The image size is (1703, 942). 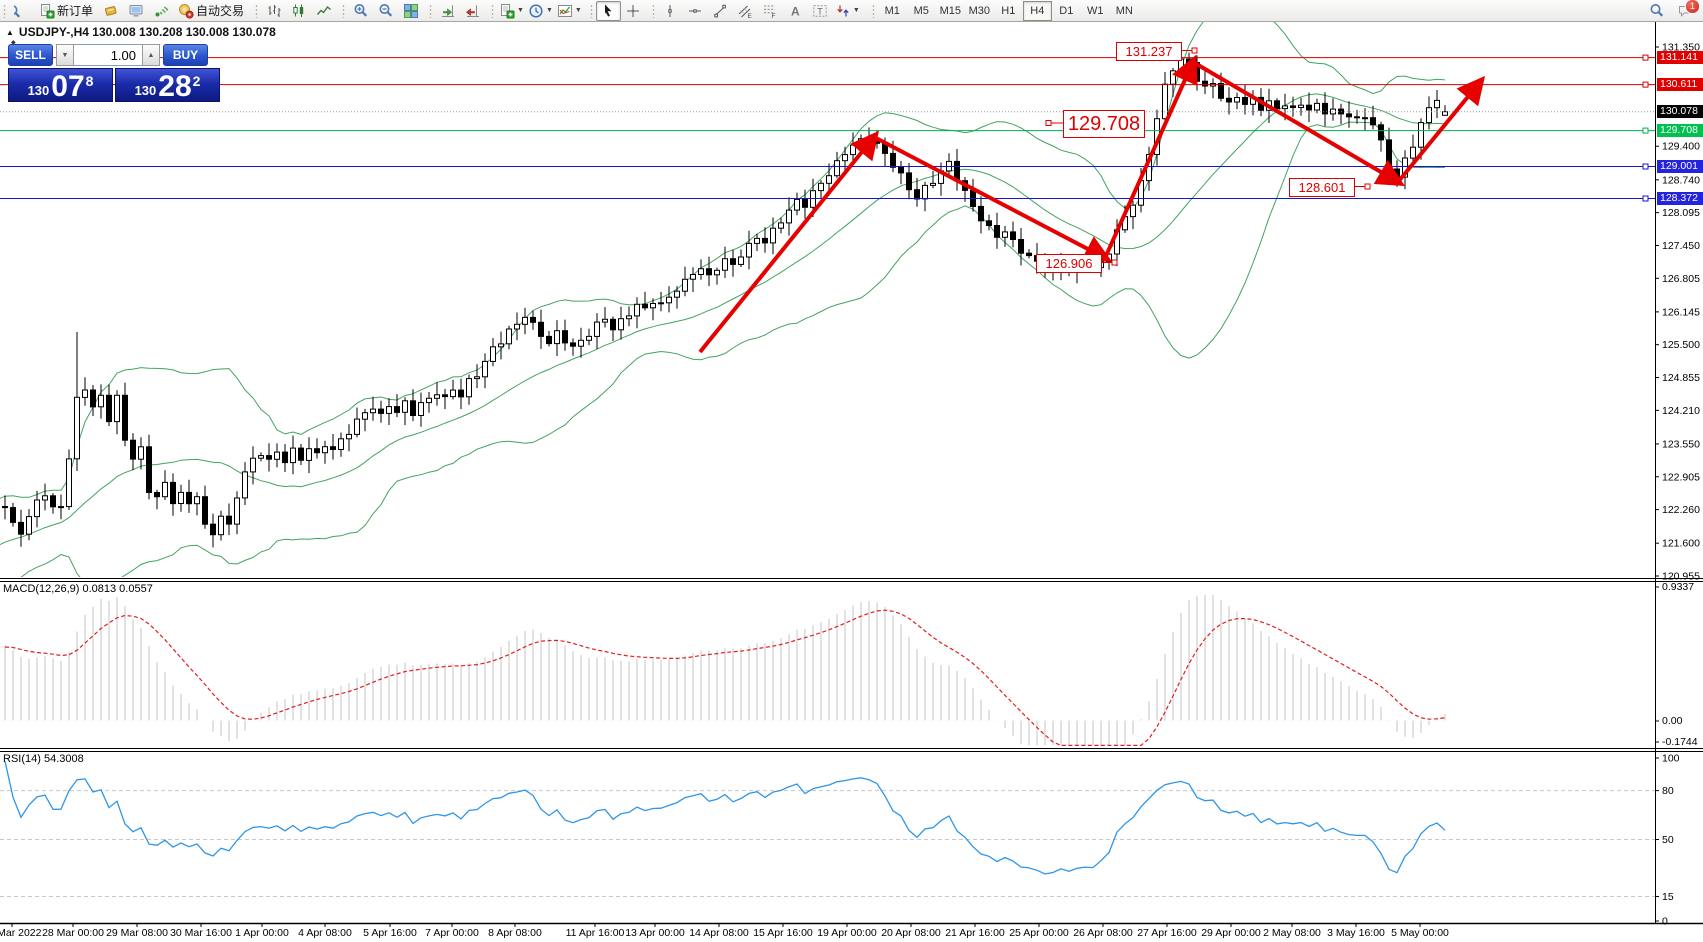 I want to click on shapes-icon, so click(x=843, y=11).